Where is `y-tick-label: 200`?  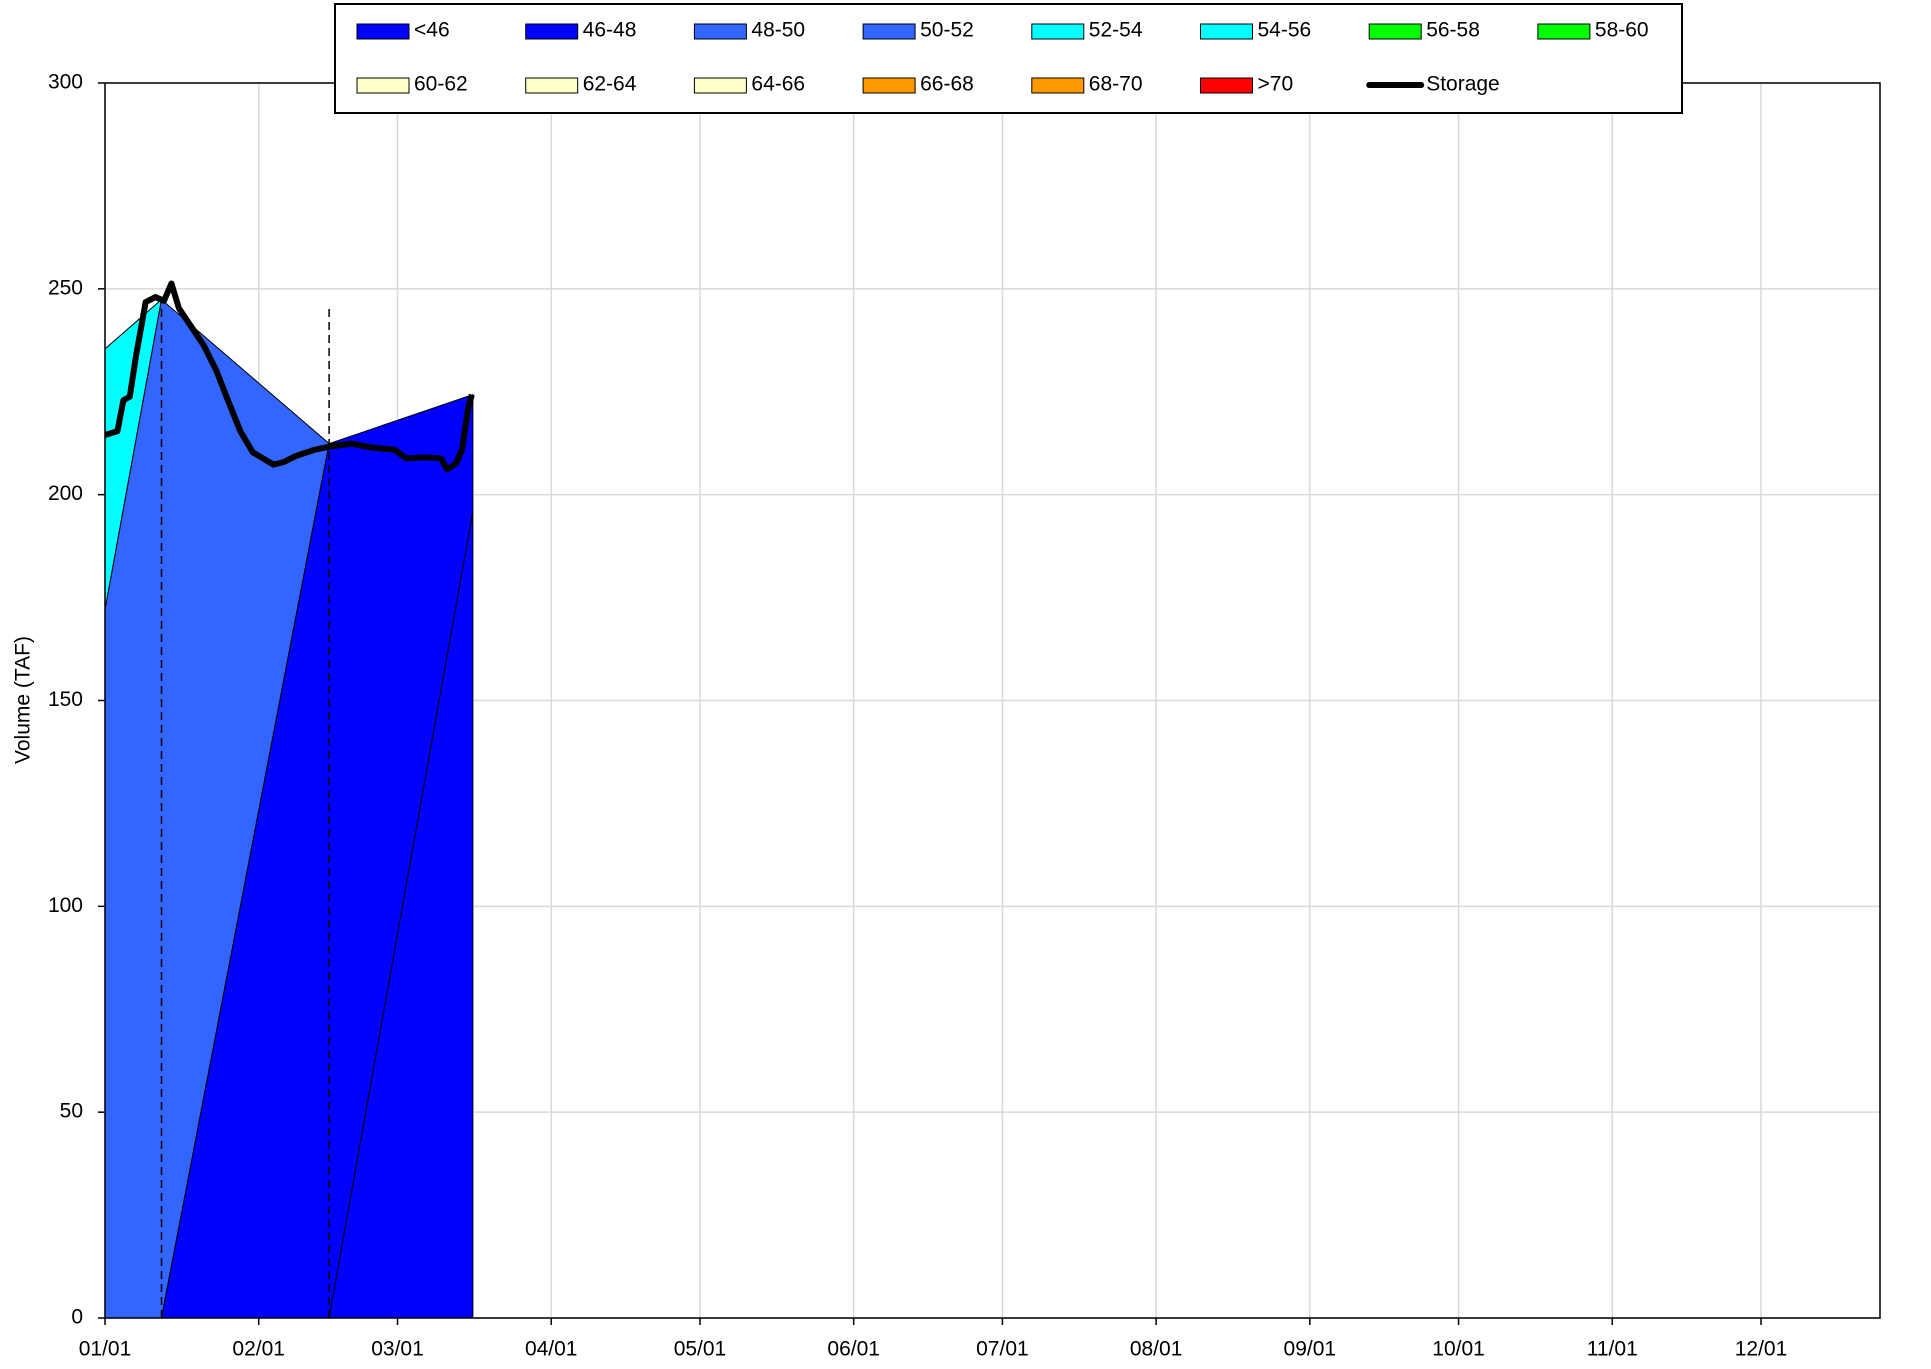 y-tick-label: 200 is located at coordinates (65, 493).